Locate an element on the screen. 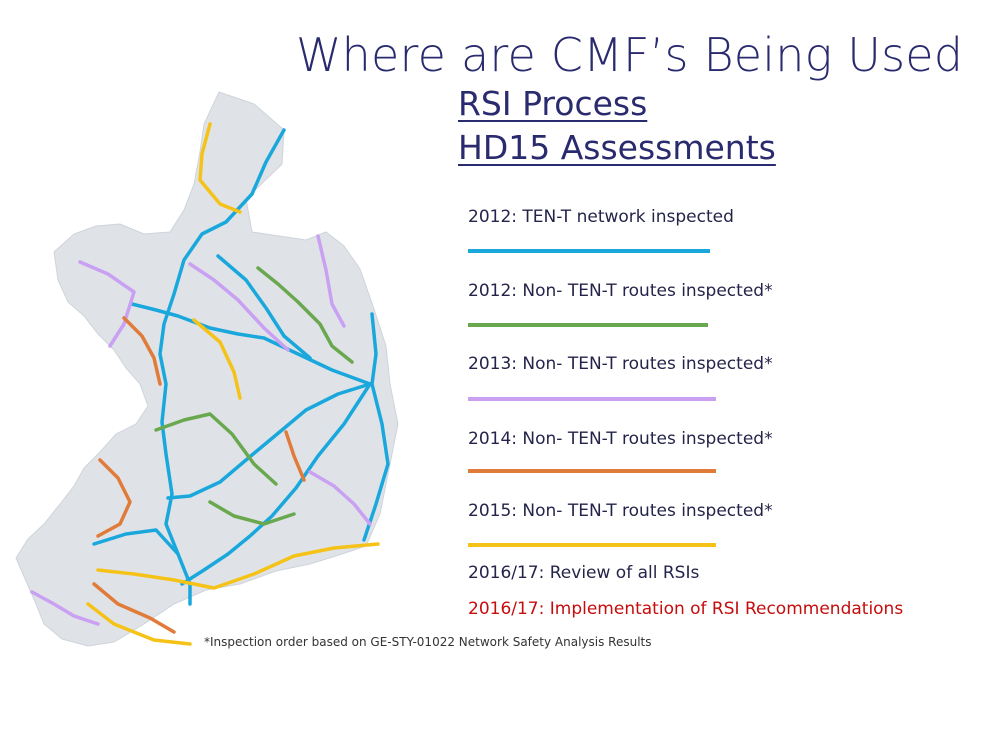 The image size is (1008, 756). route-blue-dublin-limerick is located at coordinates (269, 441).